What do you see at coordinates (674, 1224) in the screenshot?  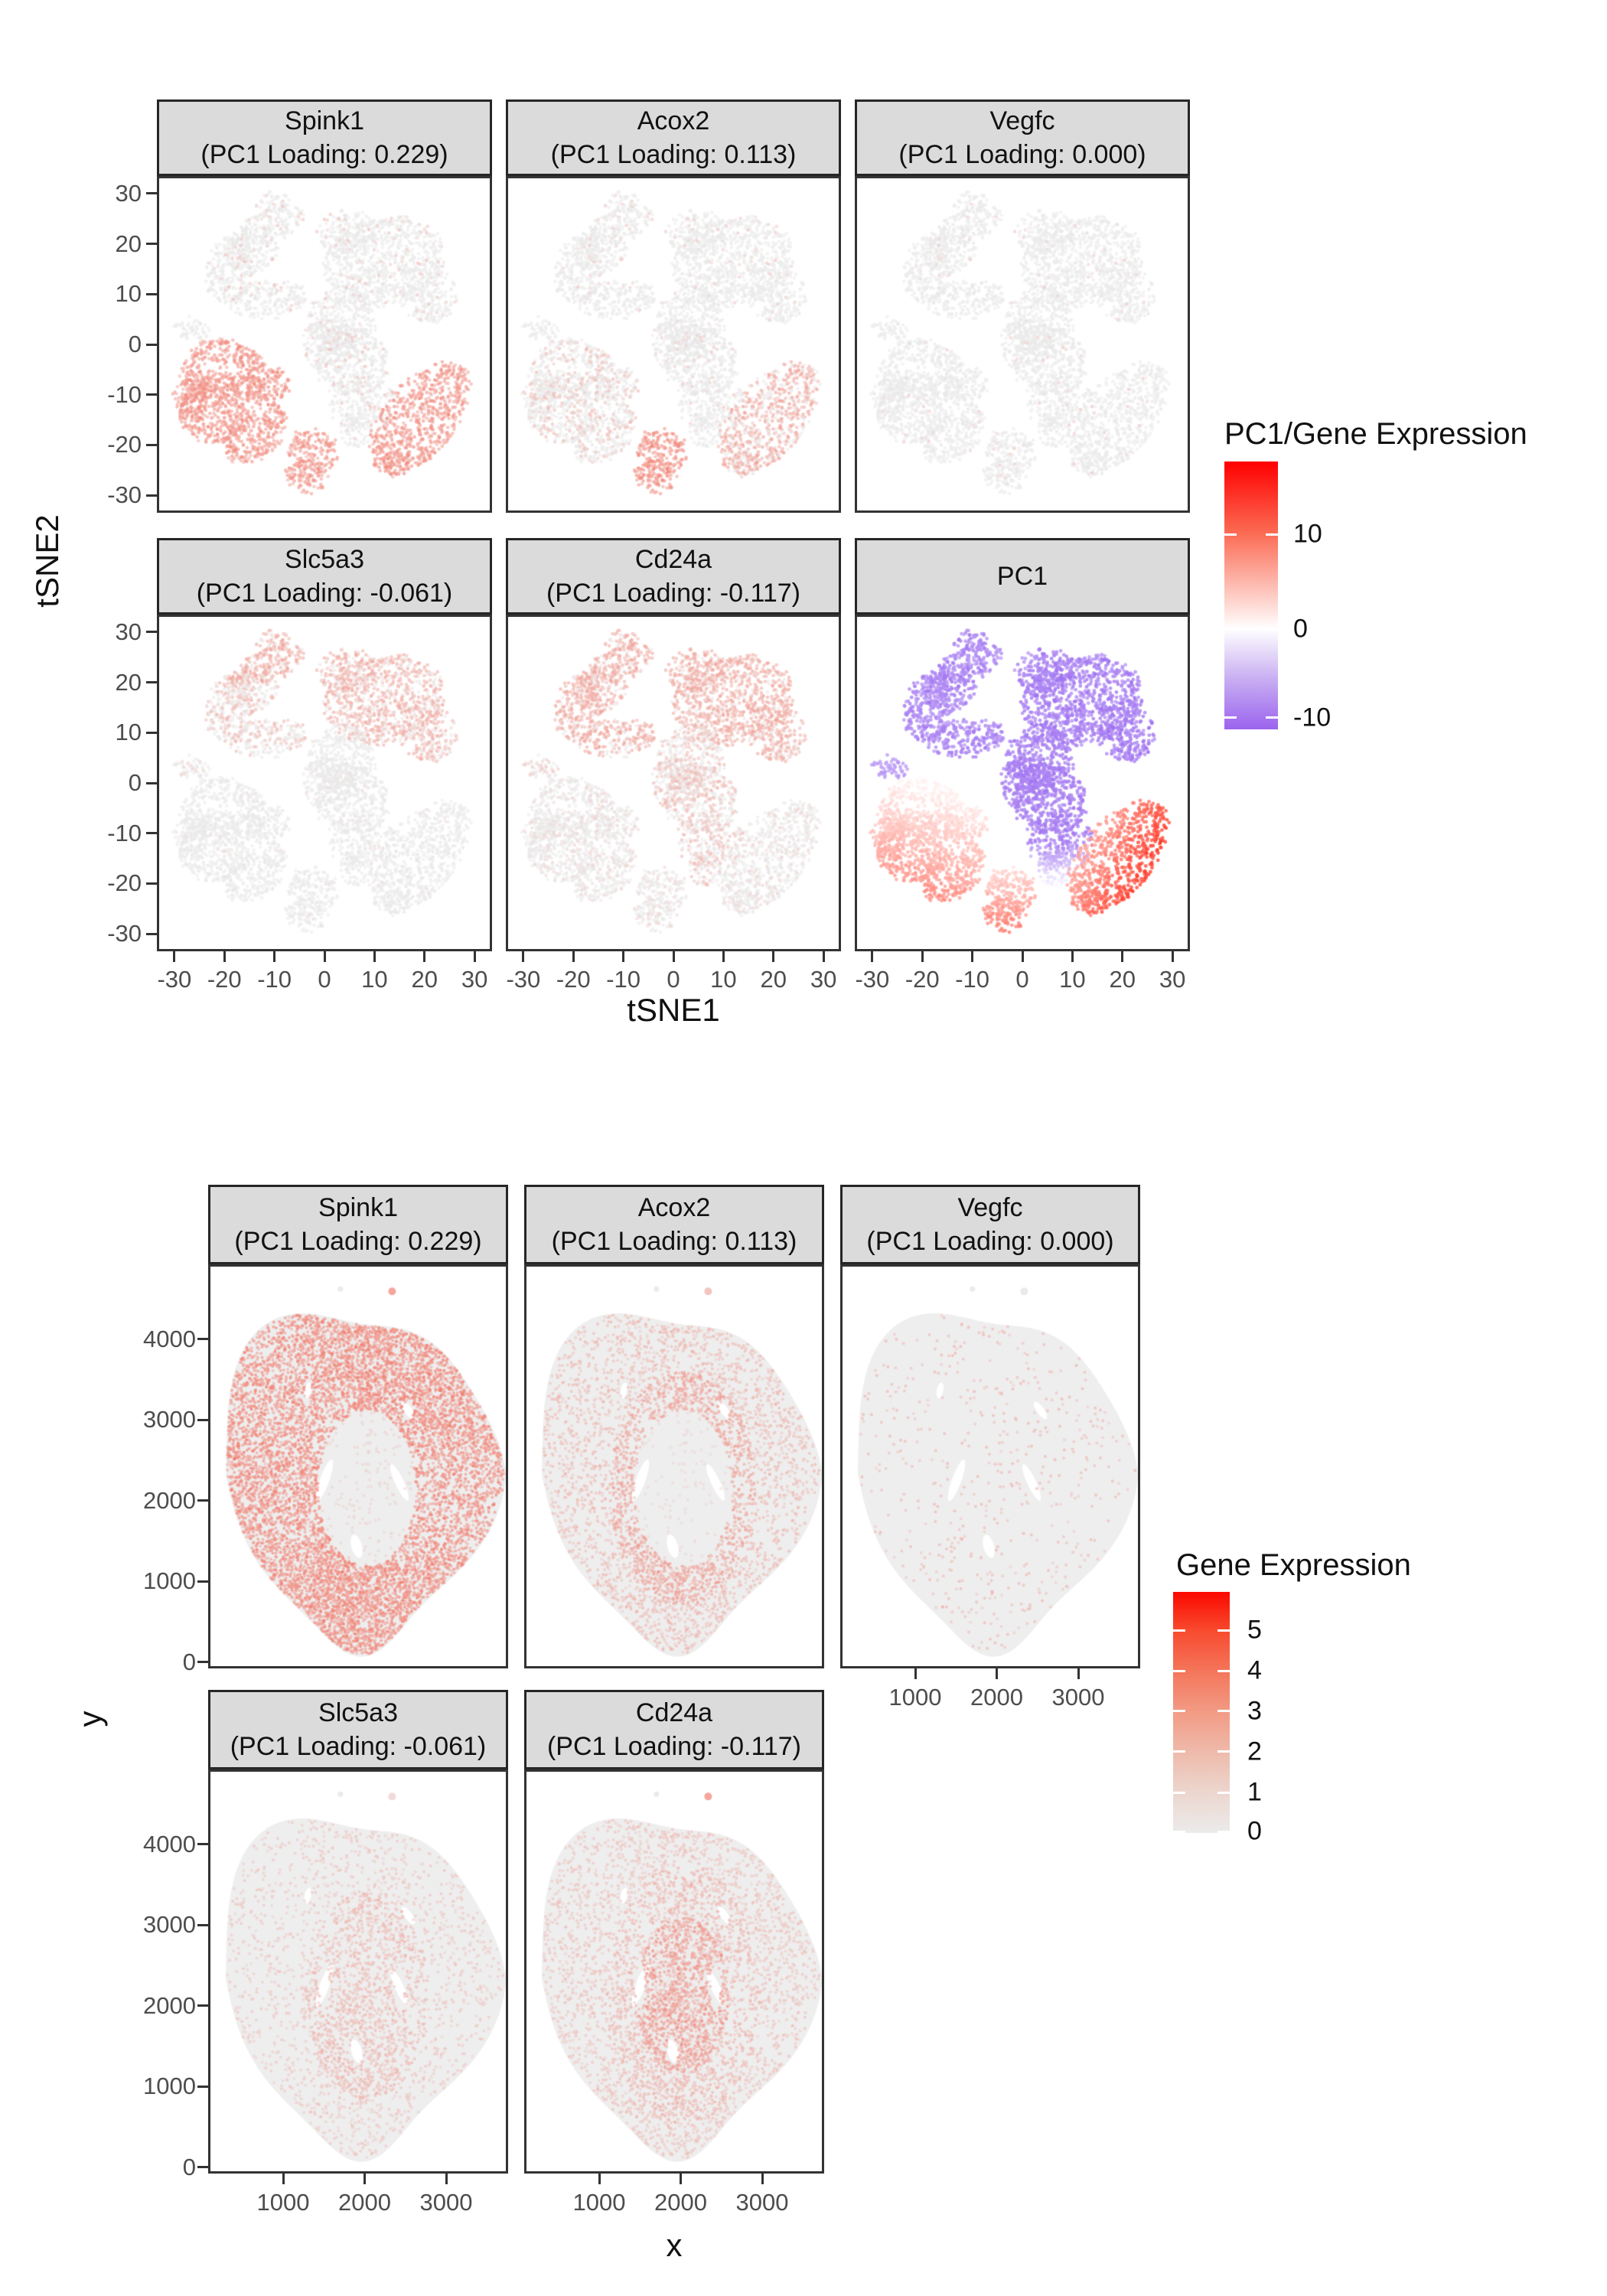 I see `strip-acox2-spatial: Acox2 (PC1 Loading: 0.113)` at bounding box center [674, 1224].